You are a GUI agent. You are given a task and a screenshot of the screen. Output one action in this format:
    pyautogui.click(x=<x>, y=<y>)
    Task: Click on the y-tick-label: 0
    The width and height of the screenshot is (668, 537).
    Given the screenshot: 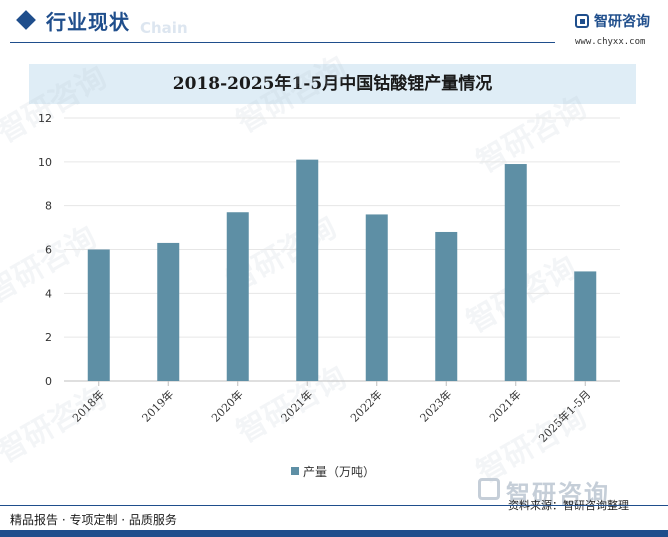 What is the action you would take?
    pyautogui.click(x=48, y=381)
    